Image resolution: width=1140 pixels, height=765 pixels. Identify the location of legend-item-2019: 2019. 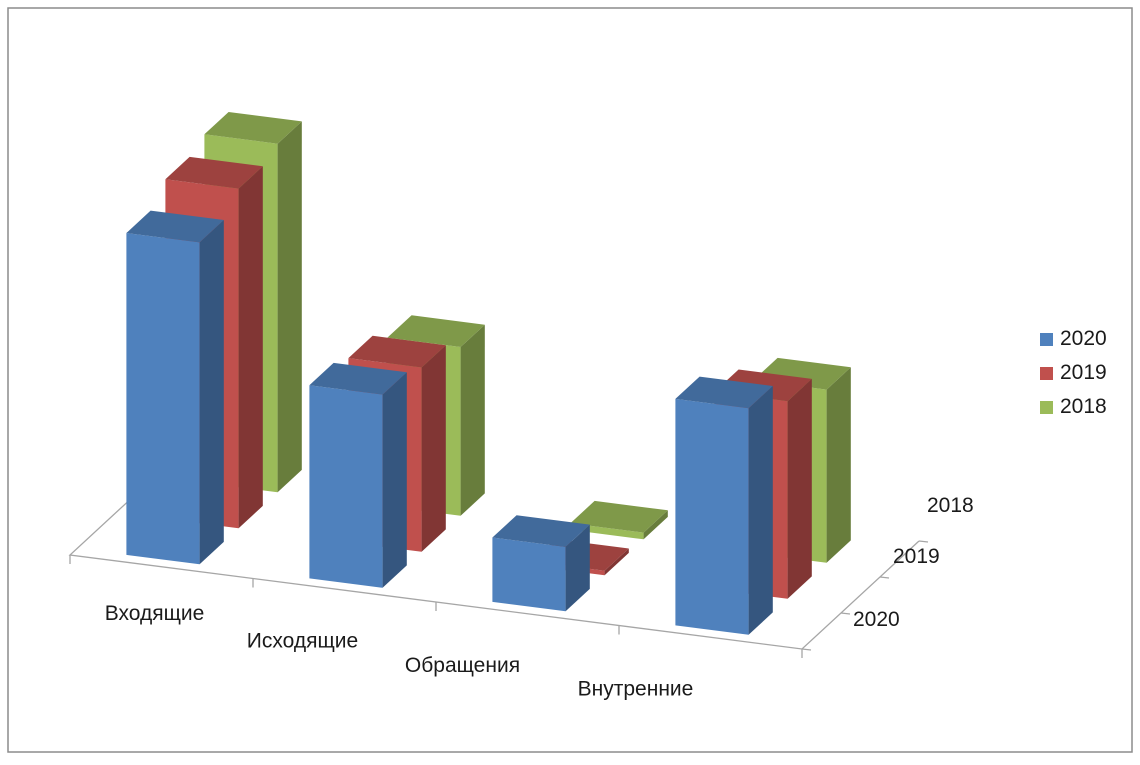
(1073, 373).